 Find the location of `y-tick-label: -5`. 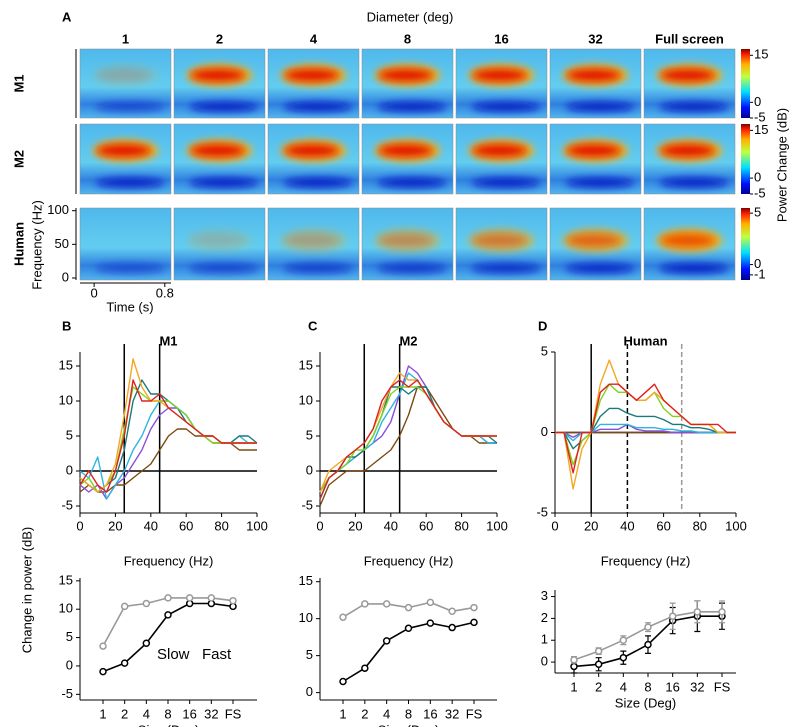

y-tick-label: -5 is located at coordinates (67, 504).